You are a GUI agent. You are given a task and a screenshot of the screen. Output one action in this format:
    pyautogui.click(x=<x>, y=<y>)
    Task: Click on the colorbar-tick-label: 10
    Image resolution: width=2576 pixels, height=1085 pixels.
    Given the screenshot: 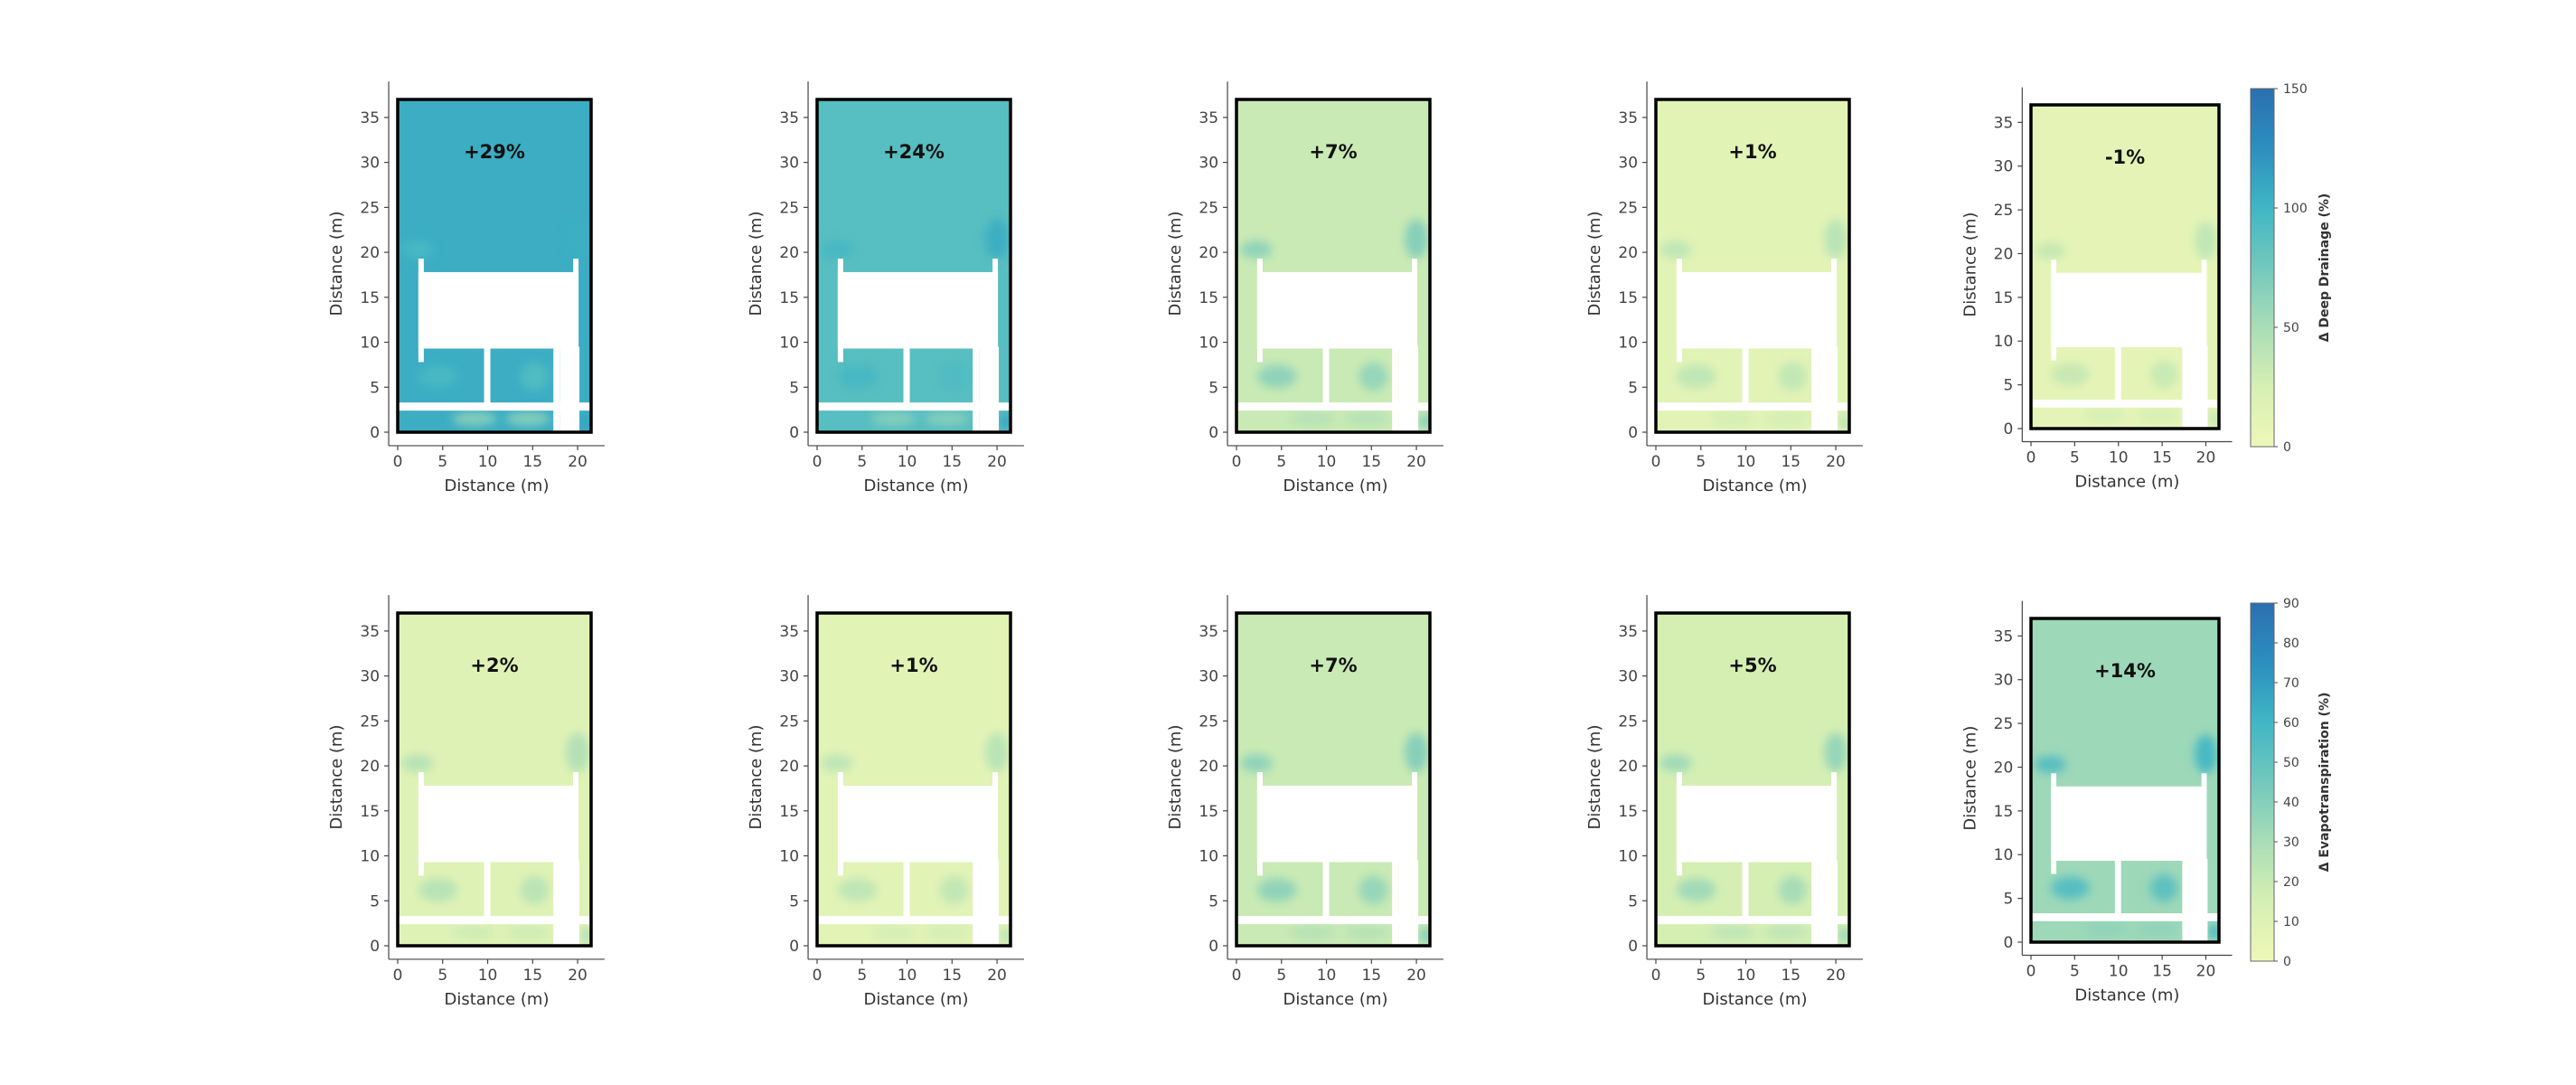 What is the action you would take?
    pyautogui.click(x=2291, y=922)
    